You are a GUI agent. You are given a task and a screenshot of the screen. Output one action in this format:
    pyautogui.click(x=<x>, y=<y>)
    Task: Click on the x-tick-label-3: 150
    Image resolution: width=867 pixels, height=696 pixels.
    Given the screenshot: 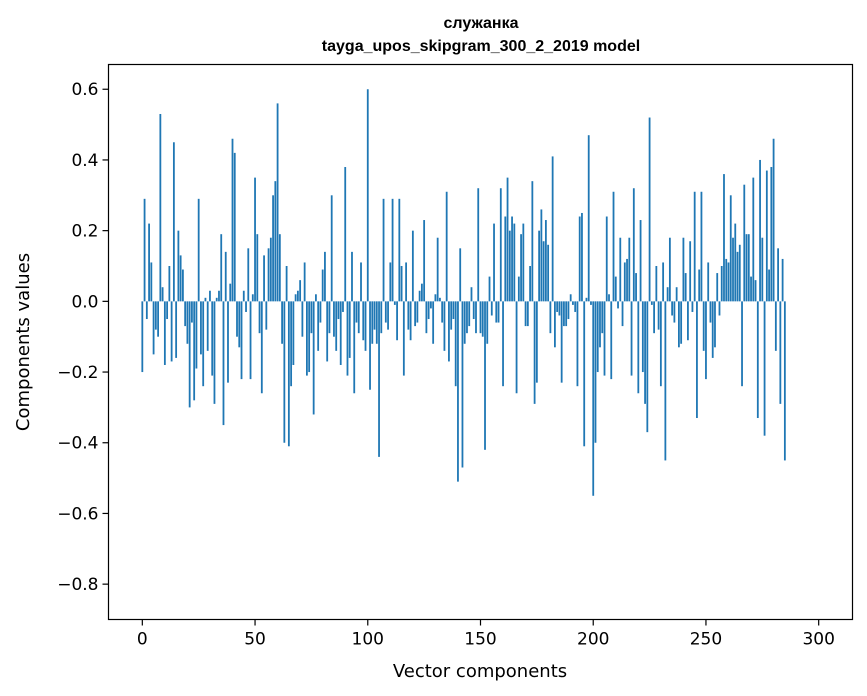 What is the action you would take?
    pyautogui.click(x=480, y=640)
    